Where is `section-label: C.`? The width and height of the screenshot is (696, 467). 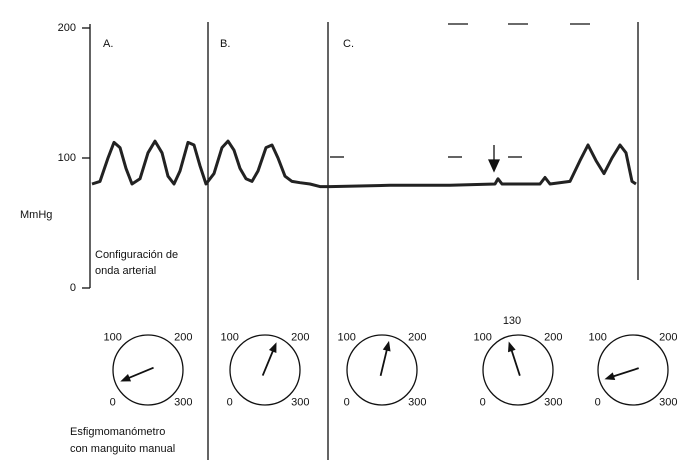
section-label: C. is located at coordinates (348, 44).